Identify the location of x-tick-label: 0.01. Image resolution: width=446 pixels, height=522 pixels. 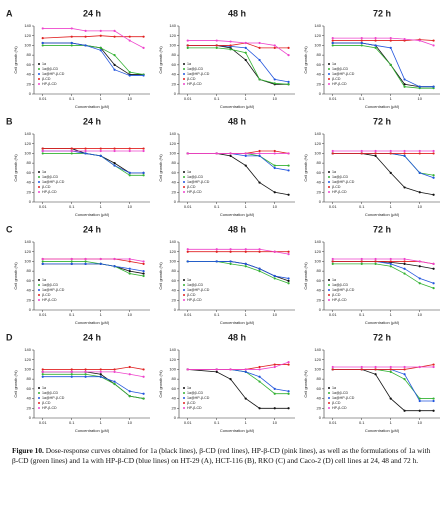
(43, 314).